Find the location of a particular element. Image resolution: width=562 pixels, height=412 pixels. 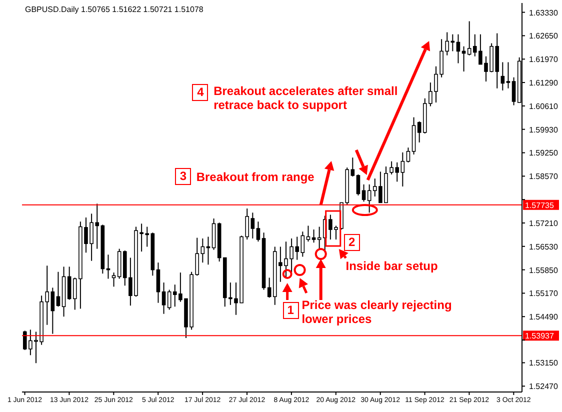

annotation: Price was clearly rejecting lower prices is located at coordinates (377, 312).